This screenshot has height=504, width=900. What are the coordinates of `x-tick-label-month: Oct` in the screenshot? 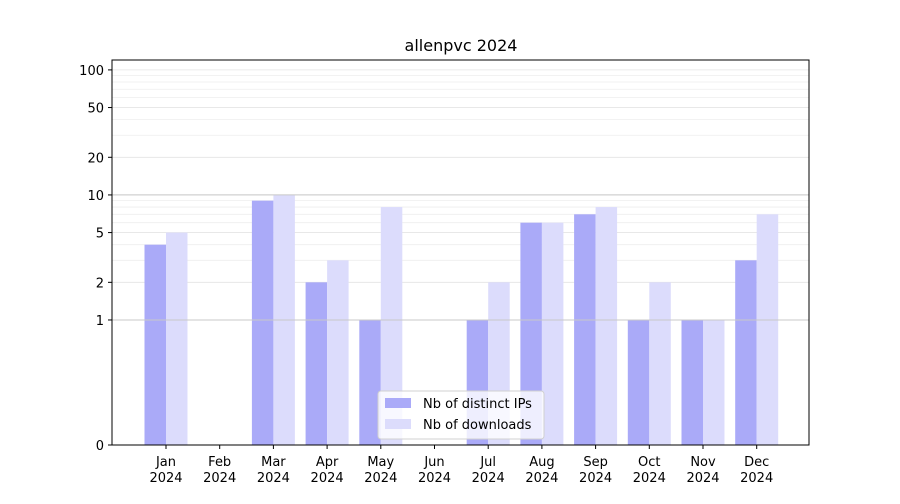 It's located at (649, 462).